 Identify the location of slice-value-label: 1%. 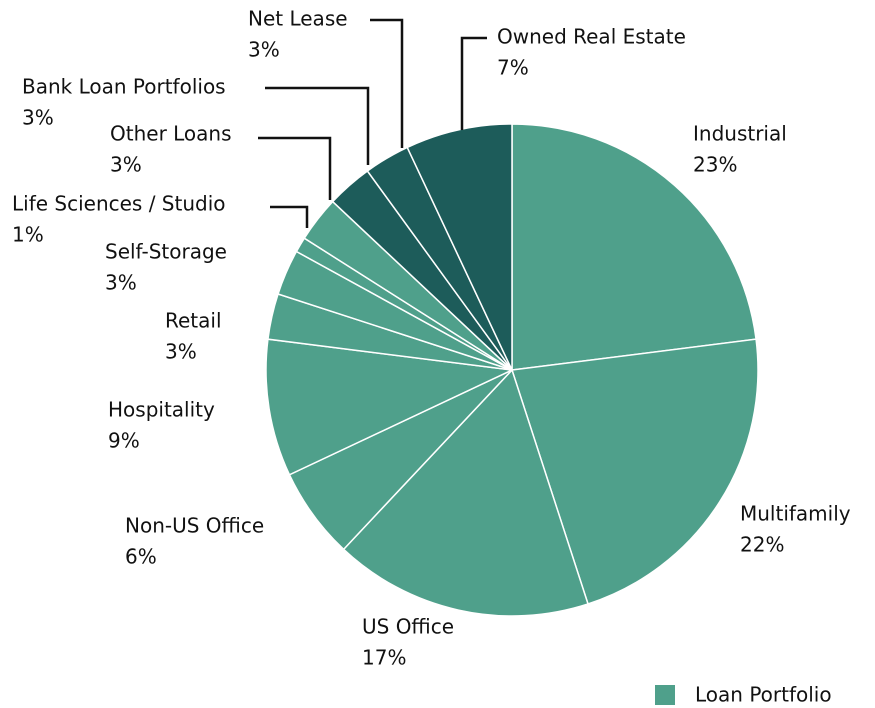
(28, 235).